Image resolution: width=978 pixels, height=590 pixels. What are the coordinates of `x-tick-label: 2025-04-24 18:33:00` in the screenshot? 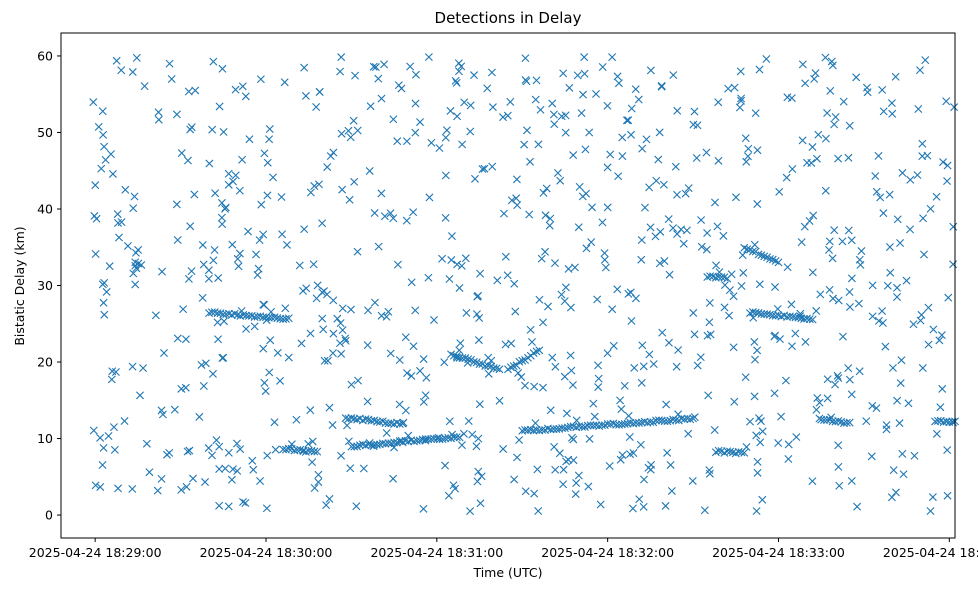 It's located at (778, 552).